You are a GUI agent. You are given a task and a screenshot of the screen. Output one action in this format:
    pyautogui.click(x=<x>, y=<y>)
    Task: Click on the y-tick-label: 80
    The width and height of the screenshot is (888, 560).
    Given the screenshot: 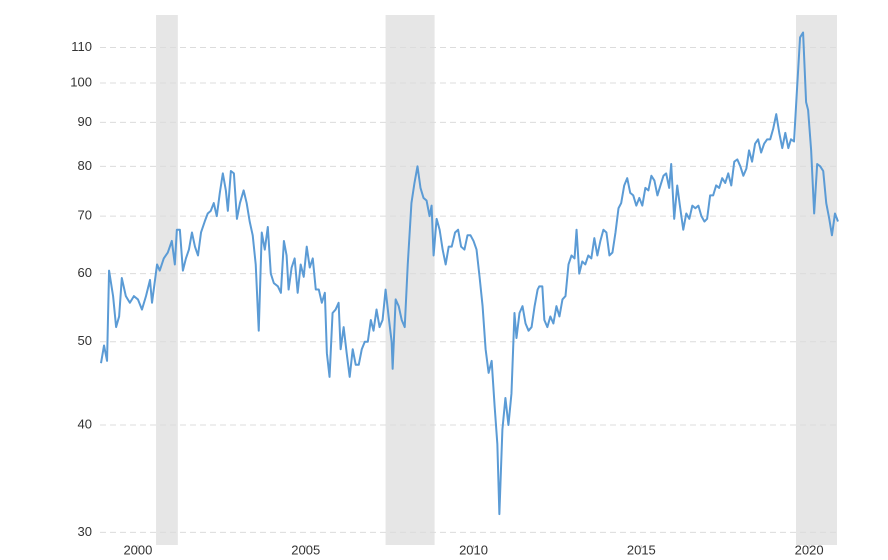 What is the action you would take?
    pyautogui.click(x=85, y=165)
    